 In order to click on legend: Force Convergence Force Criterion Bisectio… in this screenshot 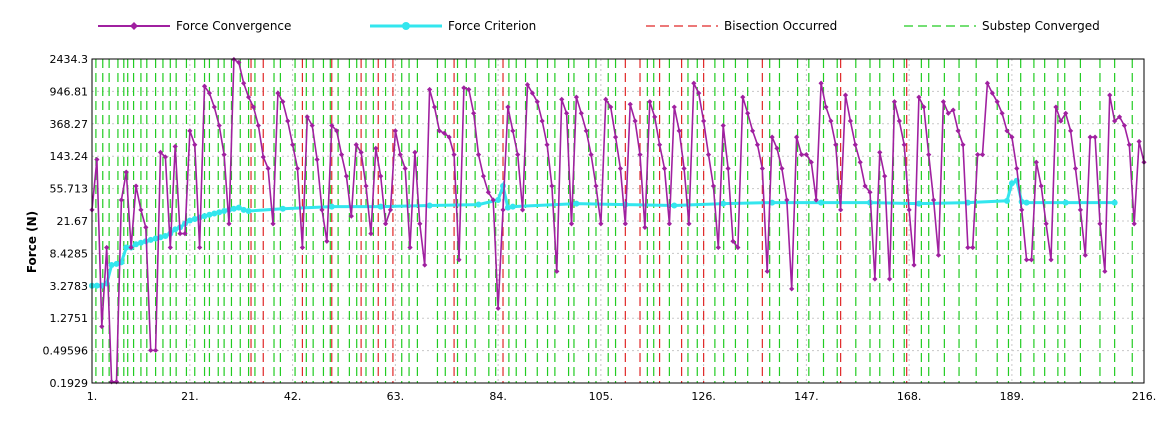, I will do `click(599, 26)`.